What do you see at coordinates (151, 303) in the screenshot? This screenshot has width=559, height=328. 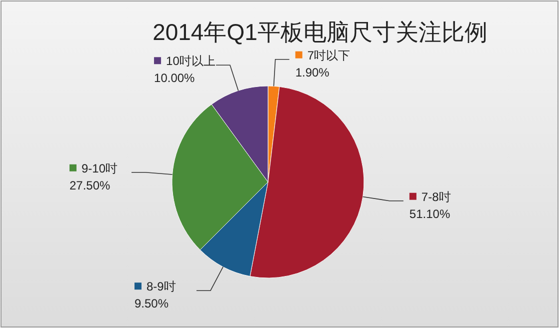 I see `data-label: 9.50%` at bounding box center [151, 303].